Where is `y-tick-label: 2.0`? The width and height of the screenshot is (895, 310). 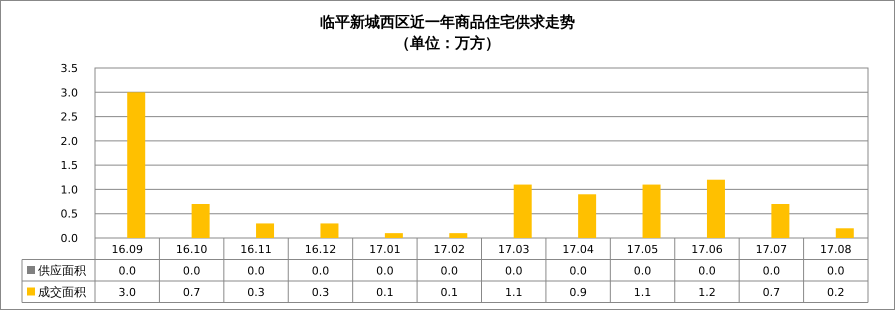
y-tick-label: 2.0 is located at coordinates (69, 141).